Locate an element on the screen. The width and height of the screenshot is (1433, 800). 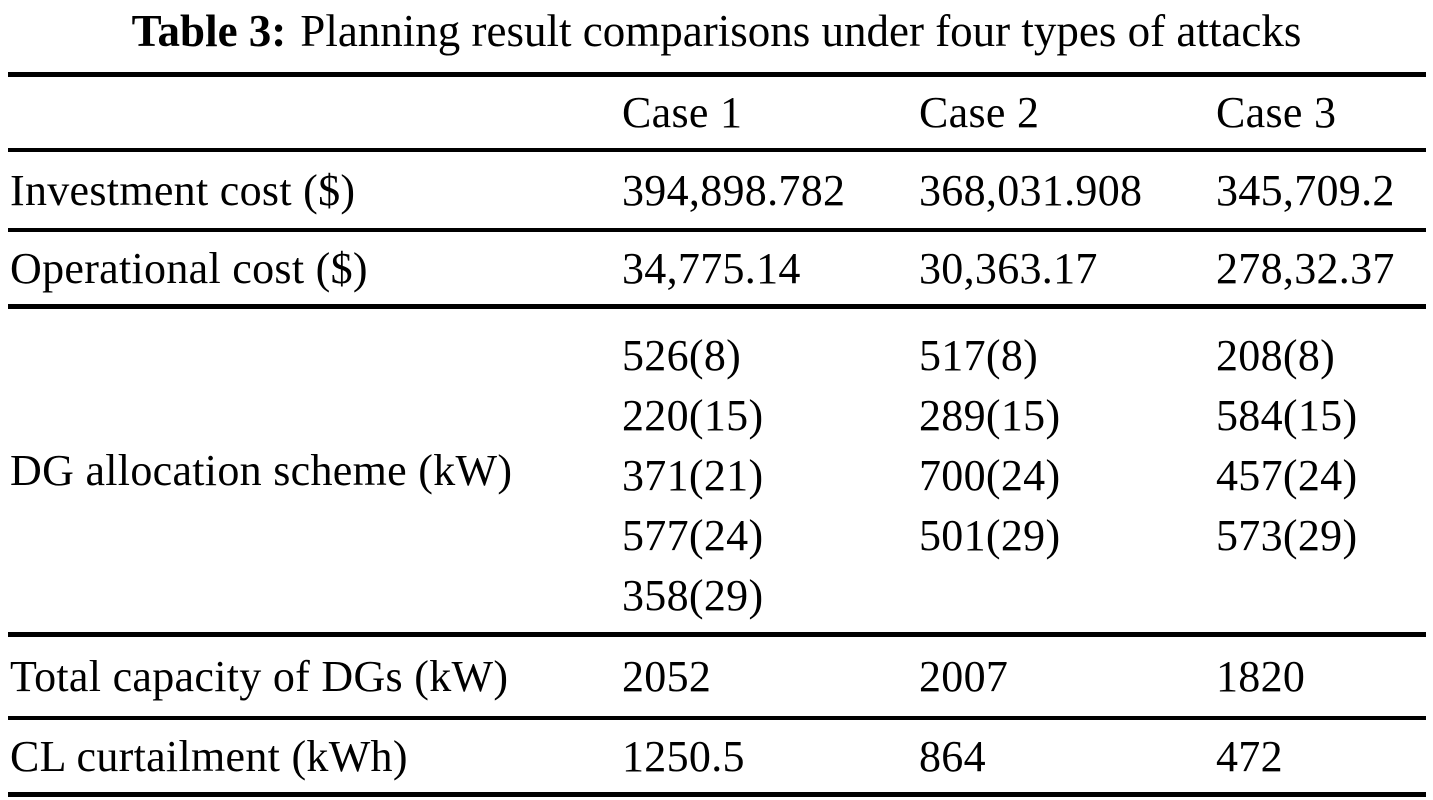
dg-allocation-entry: 577(24) is located at coordinates (693, 535).